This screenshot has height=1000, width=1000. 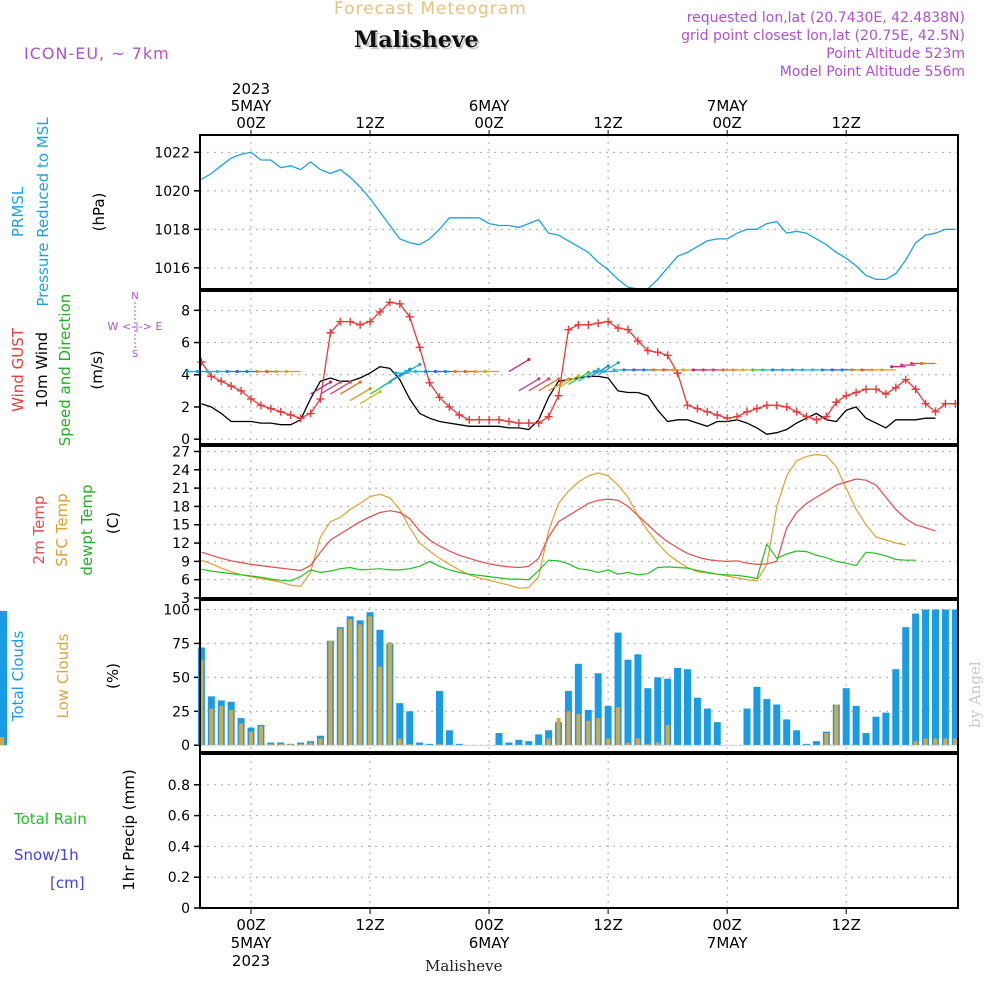 I want to click on y-tick-label: 21, so click(x=181, y=489).